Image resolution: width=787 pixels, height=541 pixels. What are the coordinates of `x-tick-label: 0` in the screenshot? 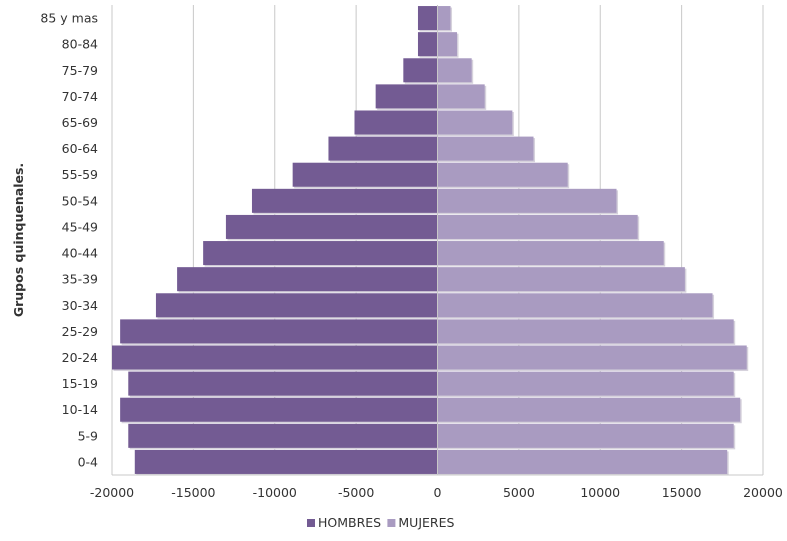 It's located at (438, 492).